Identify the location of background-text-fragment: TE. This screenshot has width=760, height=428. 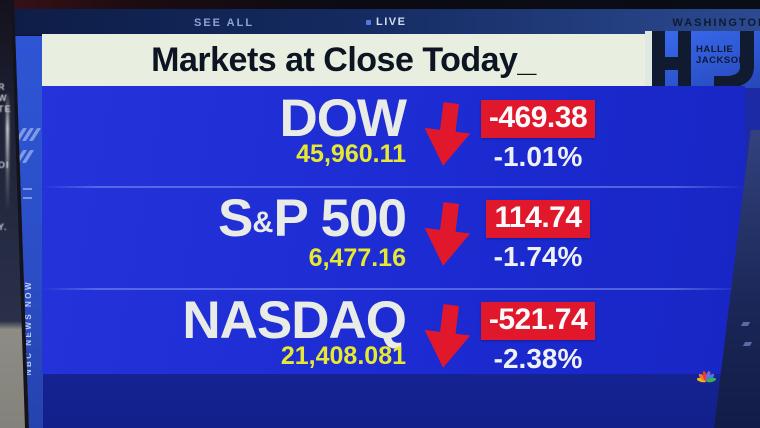
(6, 109).